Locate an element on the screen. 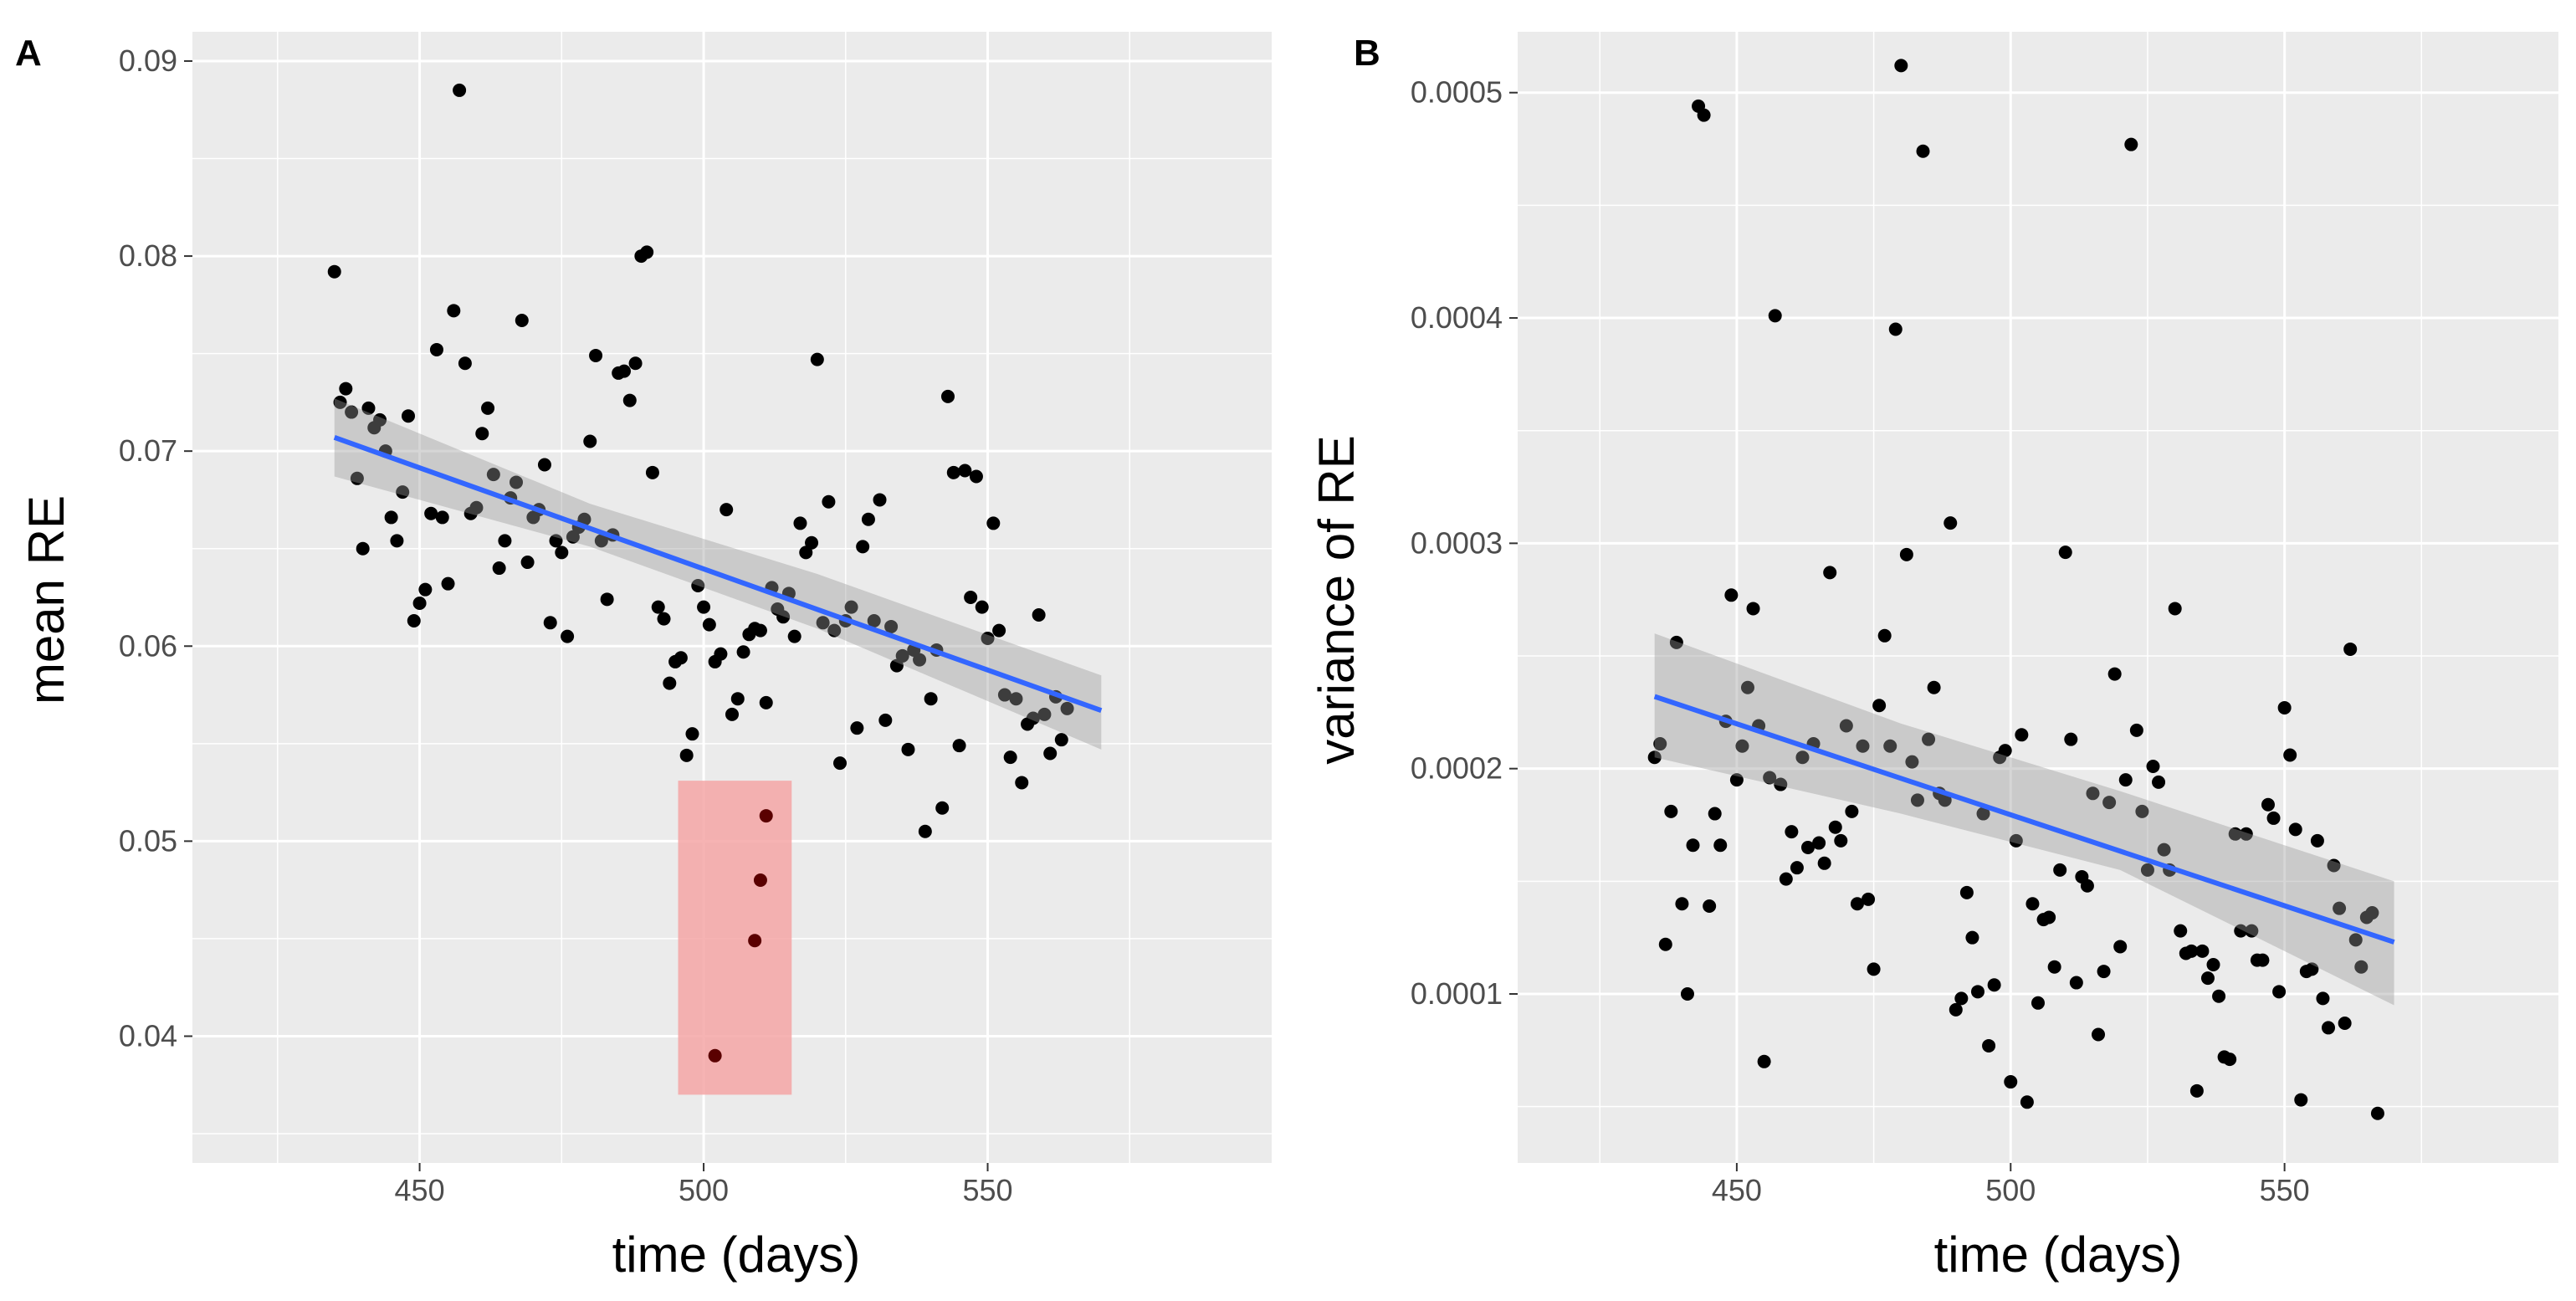 The width and height of the screenshot is (2576, 1301). x-tick-label-a: 550 is located at coordinates (987, 1190).